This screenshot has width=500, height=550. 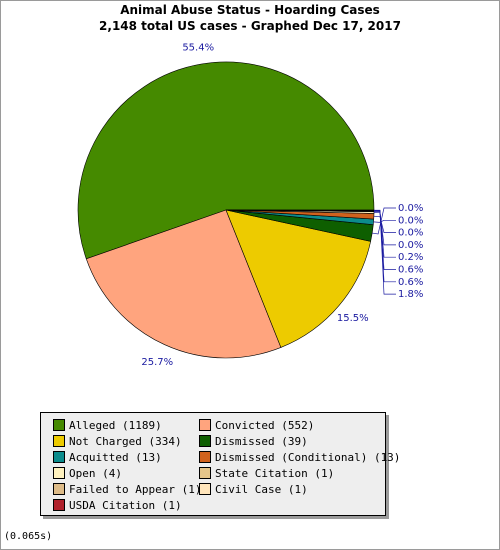 I want to click on legend-item: Open (4), so click(x=87, y=474).